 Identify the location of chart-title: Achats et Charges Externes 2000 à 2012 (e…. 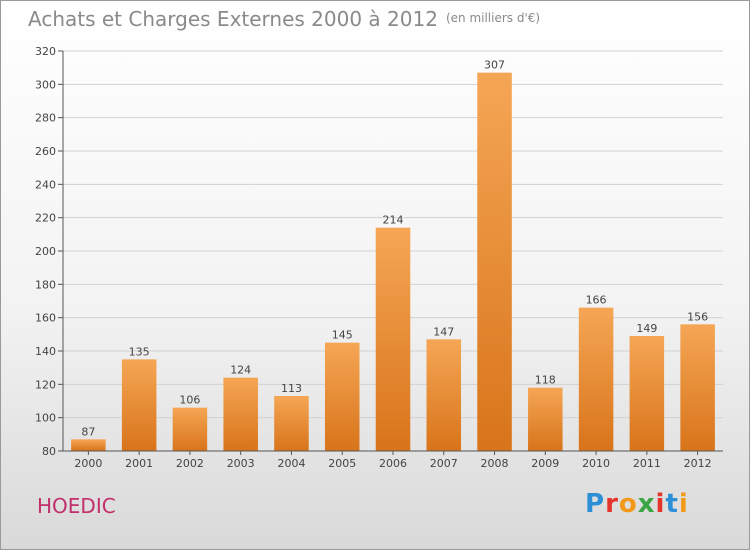
(284, 19).